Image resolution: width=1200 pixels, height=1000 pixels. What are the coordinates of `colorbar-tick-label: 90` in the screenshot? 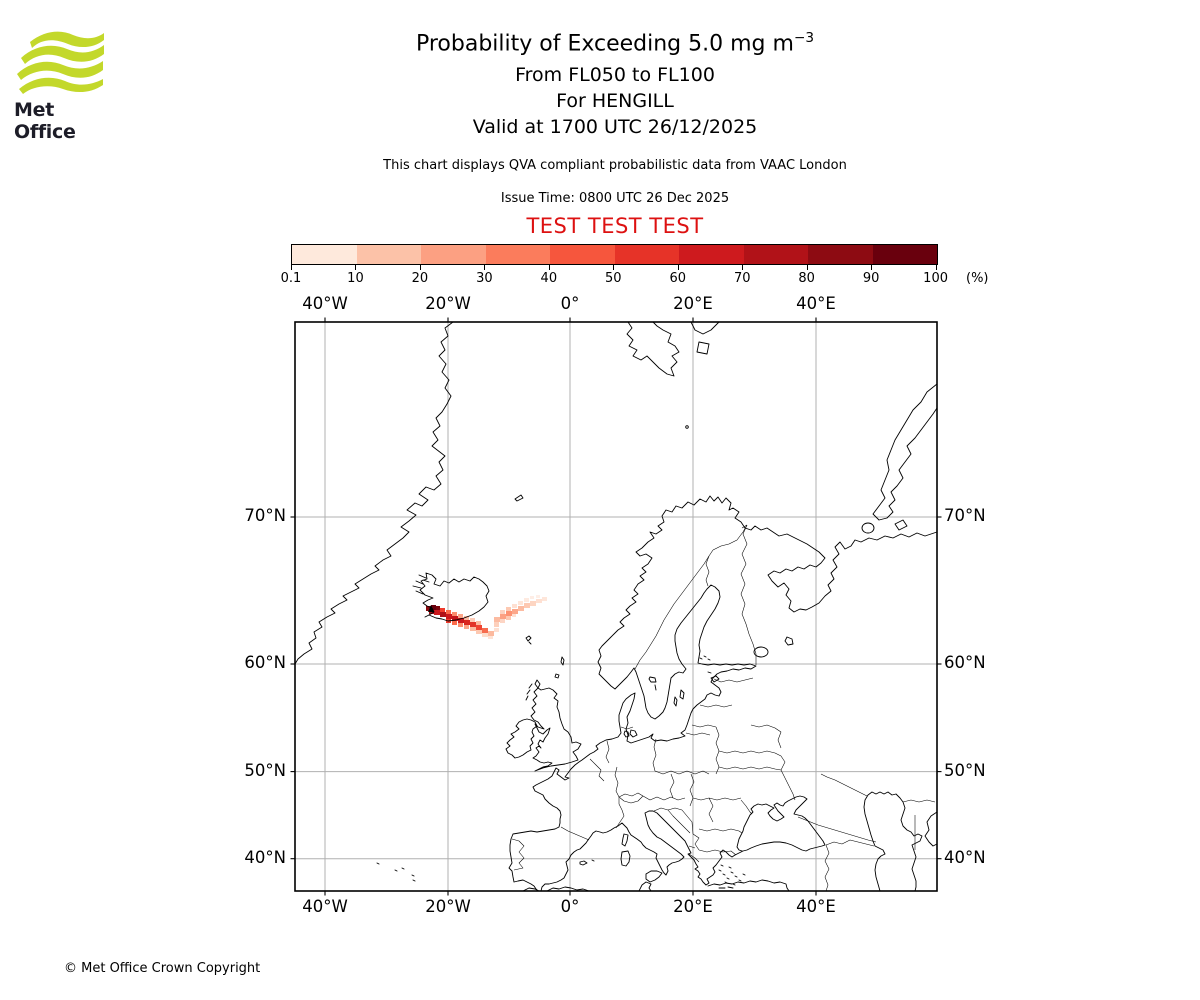 It's located at (871, 278).